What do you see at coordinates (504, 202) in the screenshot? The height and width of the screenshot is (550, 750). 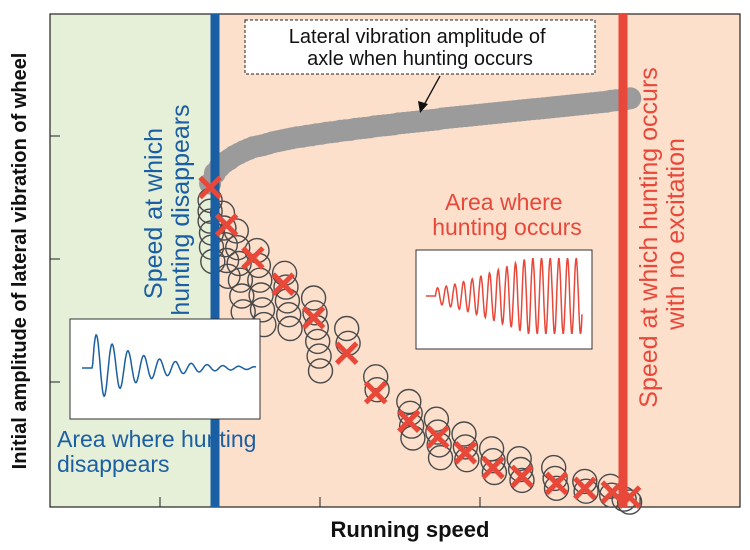 I see `region-occur-line-1: Area where` at bounding box center [504, 202].